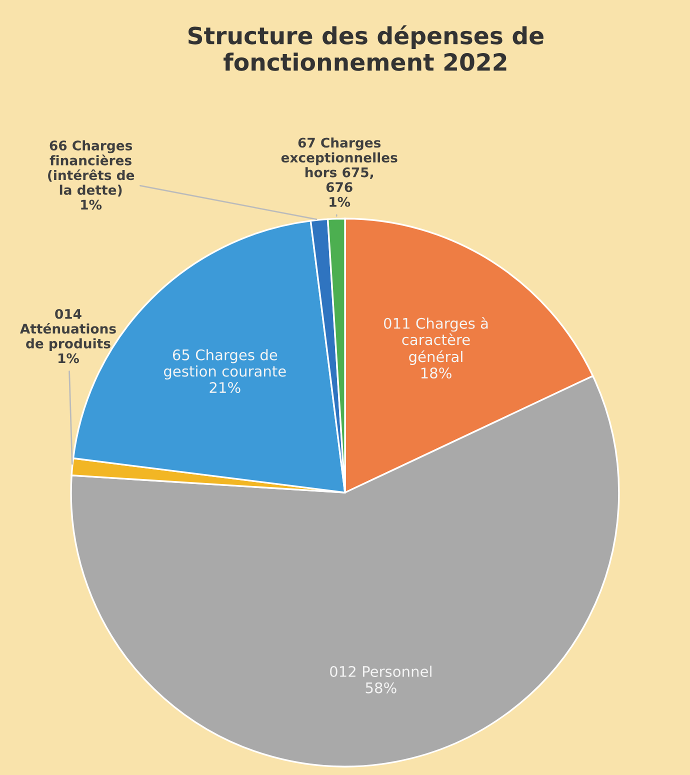  What do you see at coordinates (436, 341) in the screenshot?
I see `slice-label: 011 Charges à caractère général` at bounding box center [436, 341].